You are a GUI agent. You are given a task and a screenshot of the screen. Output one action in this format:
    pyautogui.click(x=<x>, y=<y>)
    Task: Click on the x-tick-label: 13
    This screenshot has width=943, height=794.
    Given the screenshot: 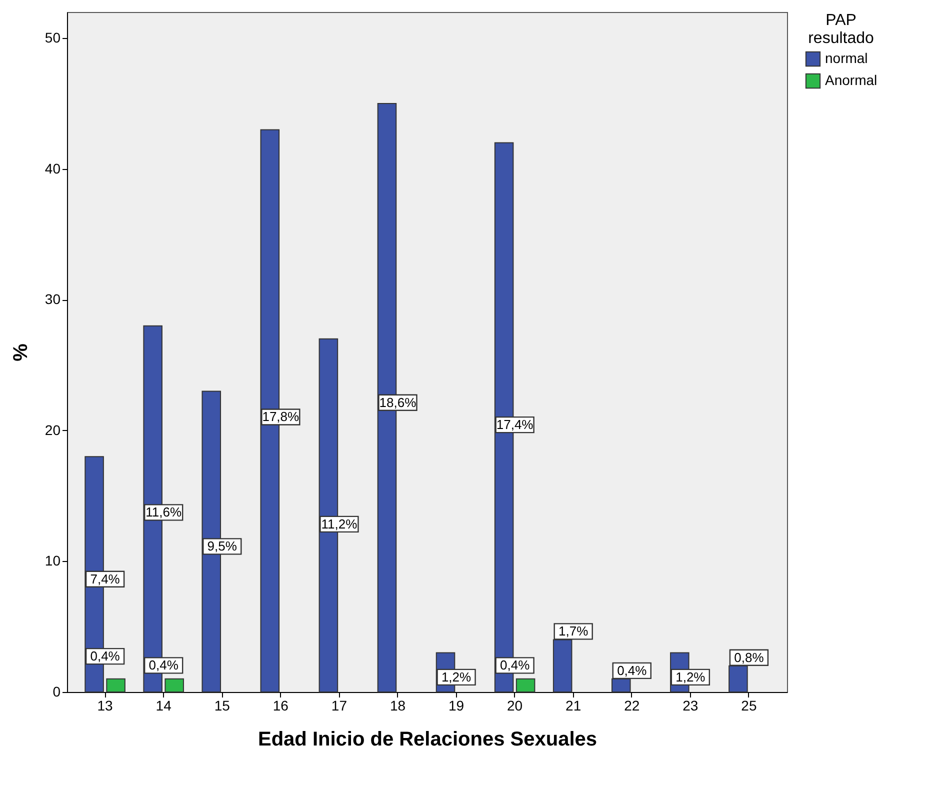 What is the action you would take?
    pyautogui.click(x=105, y=706)
    